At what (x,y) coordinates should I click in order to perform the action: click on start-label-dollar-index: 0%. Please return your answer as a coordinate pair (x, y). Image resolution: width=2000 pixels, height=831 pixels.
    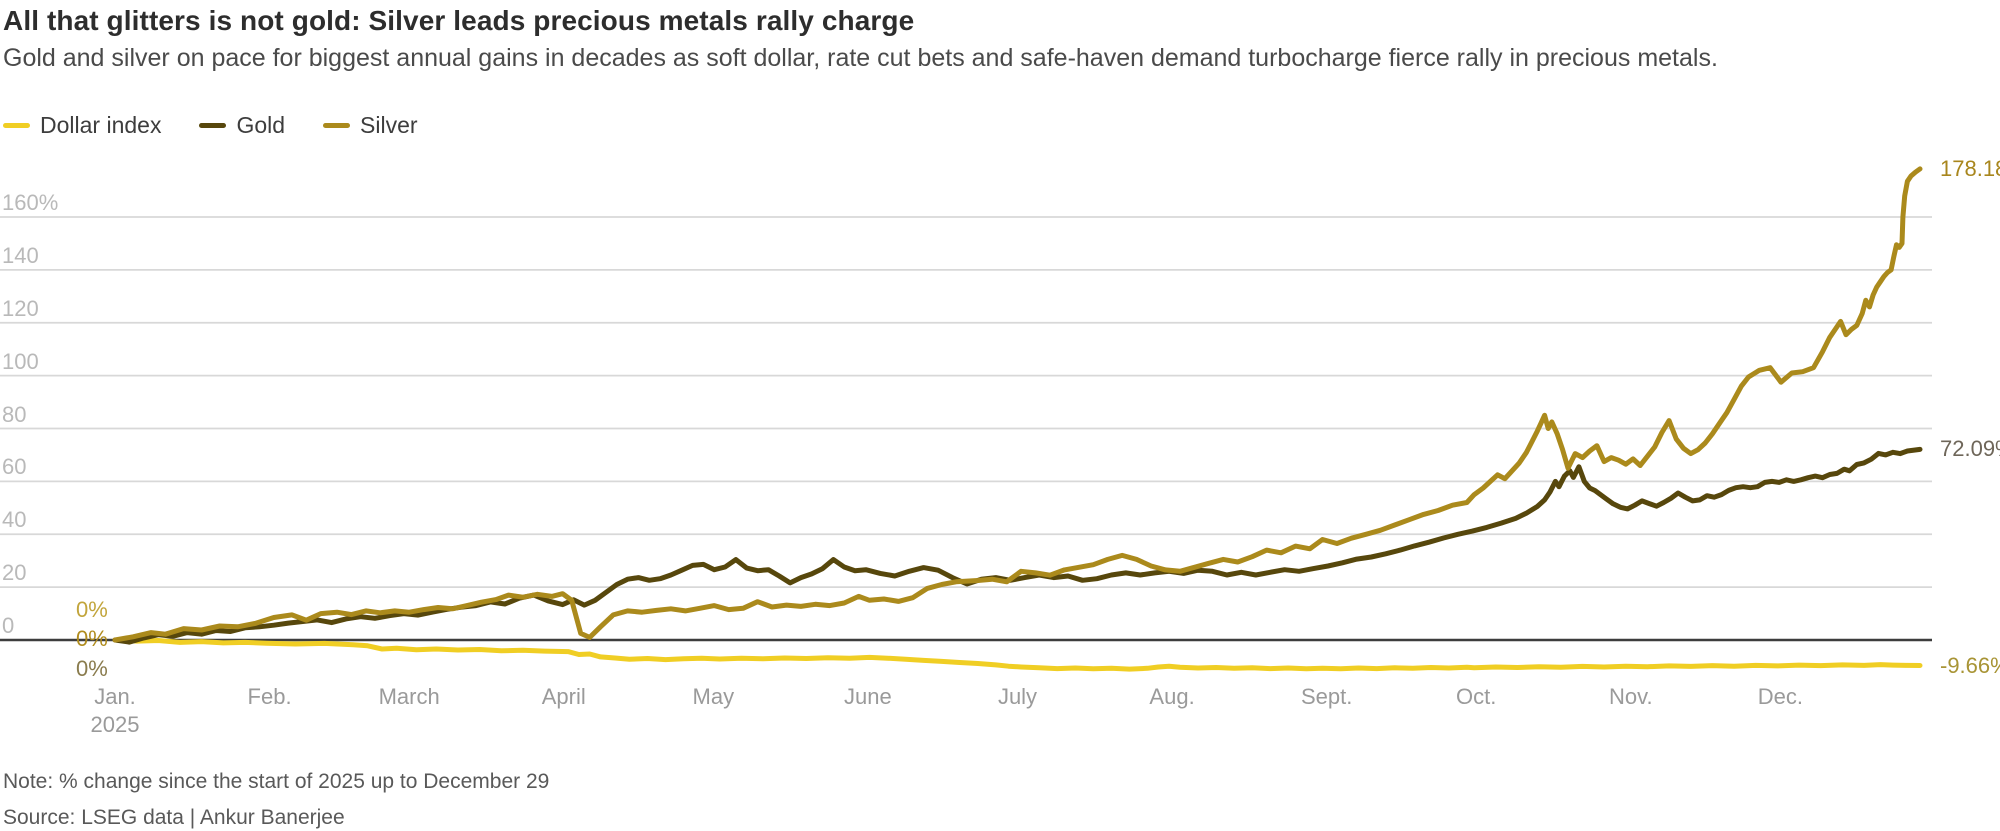
    Looking at the image, I should click on (92, 609).